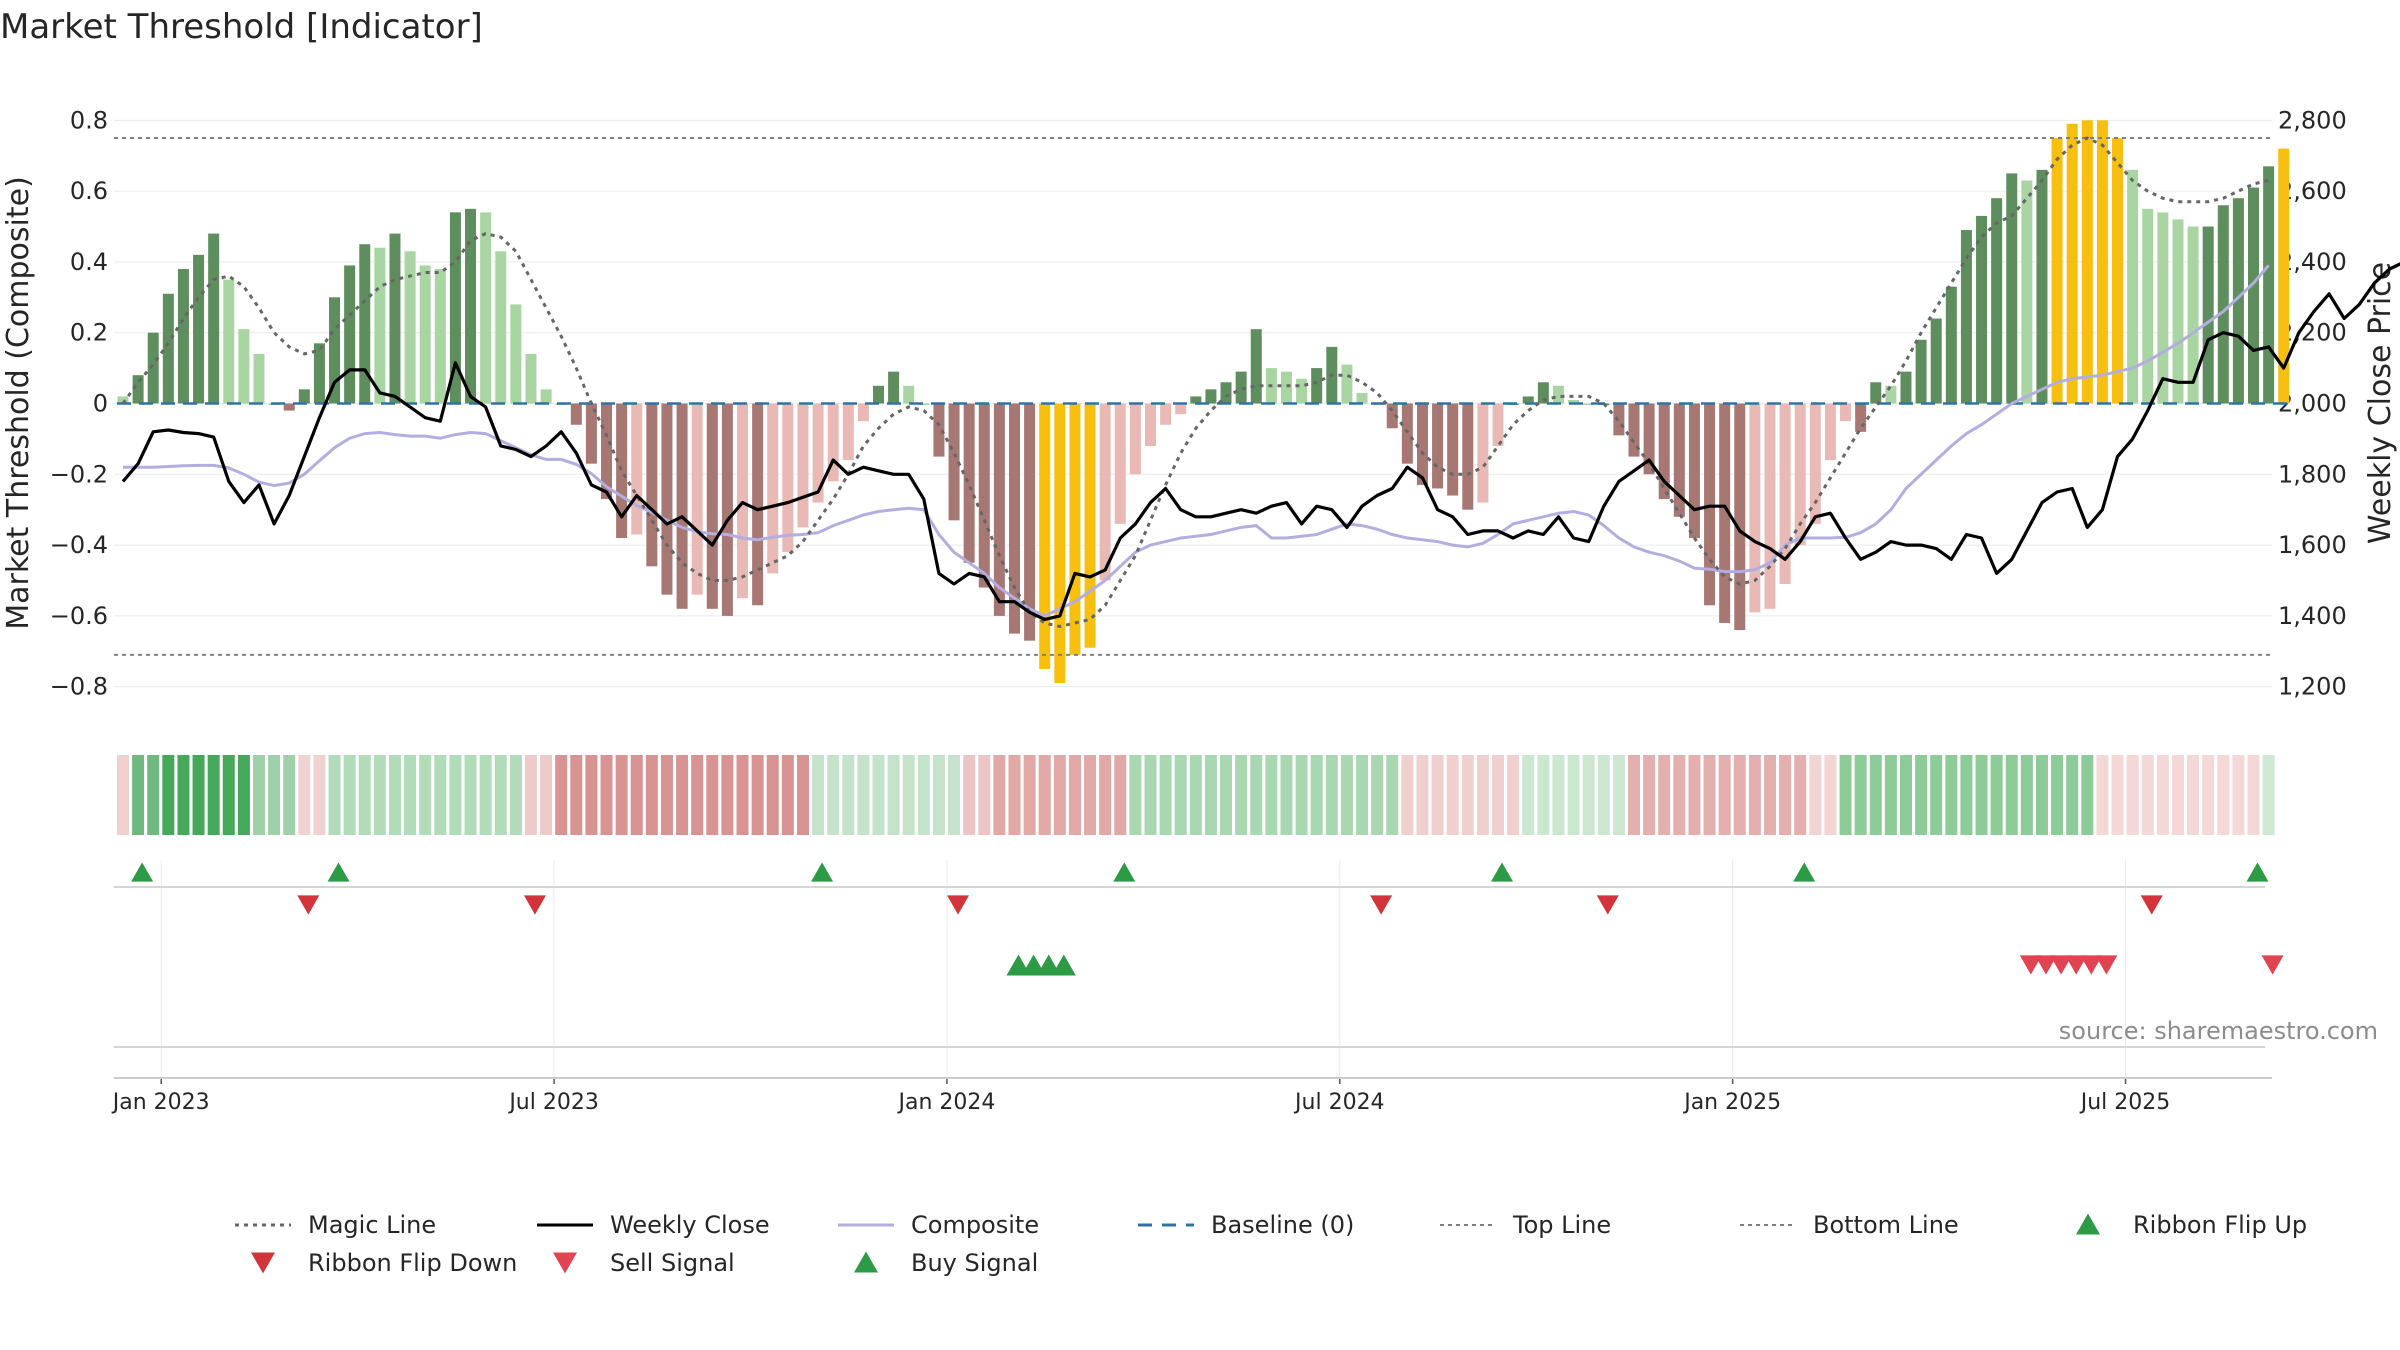 The image size is (2400, 1350). What do you see at coordinates (2312, 191) in the screenshot?
I see `y-tick-label-right: 2,600` at bounding box center [2312, 191].